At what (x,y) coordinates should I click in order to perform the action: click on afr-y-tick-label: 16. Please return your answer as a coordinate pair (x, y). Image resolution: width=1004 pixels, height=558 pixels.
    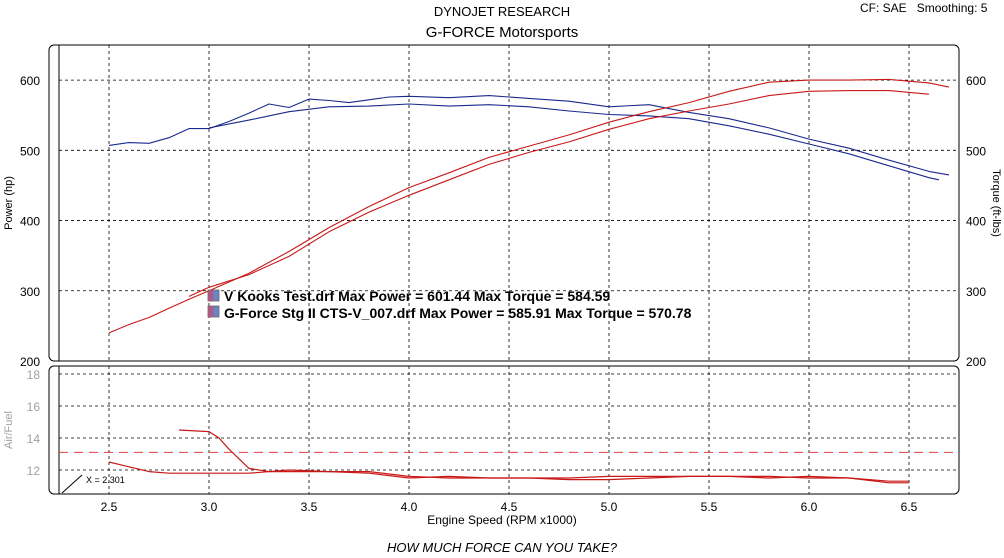
    Looking at the image, I should click on (34, 407).